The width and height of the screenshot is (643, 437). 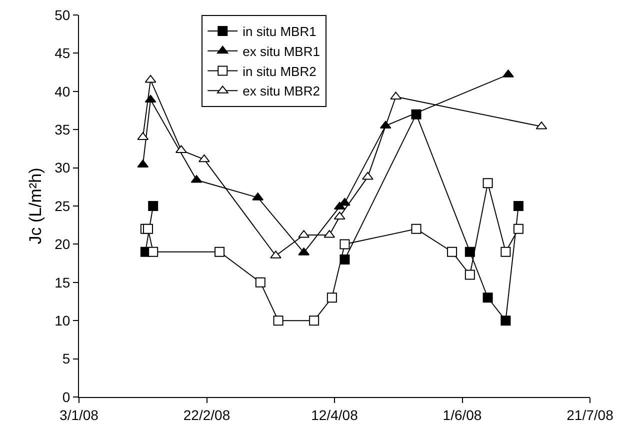 I want to click on y-tick-label: 30, so click(x=62, y=168).